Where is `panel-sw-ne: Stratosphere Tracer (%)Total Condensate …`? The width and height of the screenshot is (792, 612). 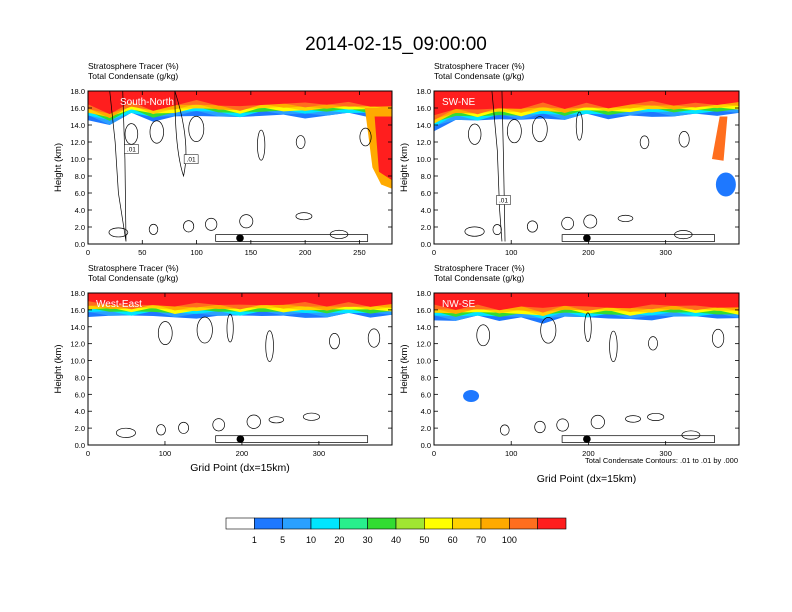 panel-sw-ne: Stratosphere Tracer (%)Total Condensate … is located at coordinates (569, 159).